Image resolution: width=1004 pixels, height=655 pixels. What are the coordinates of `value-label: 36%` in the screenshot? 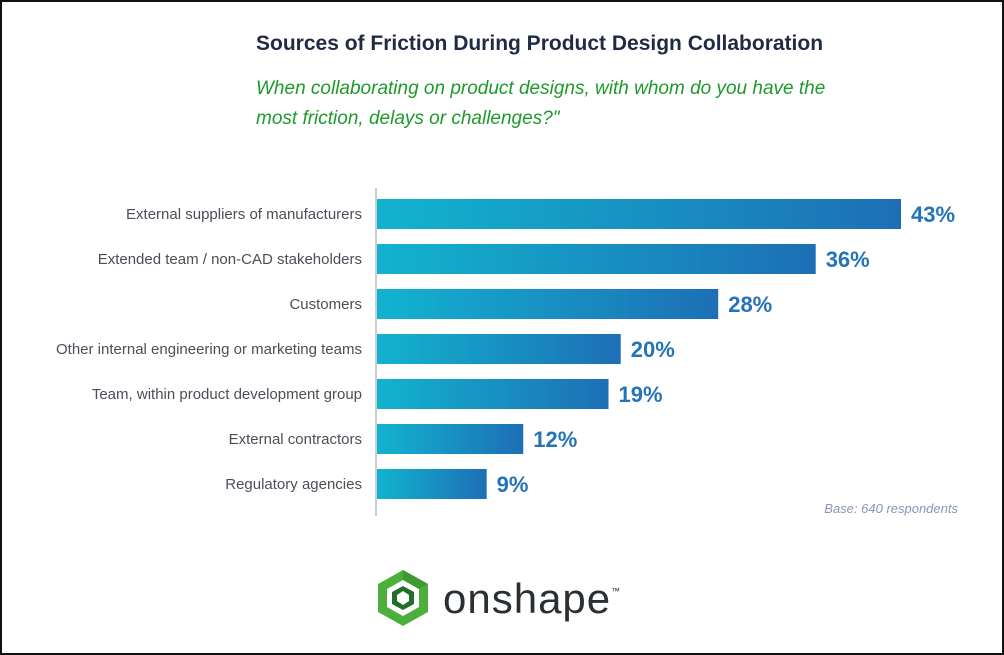 It's located at (848, 259).